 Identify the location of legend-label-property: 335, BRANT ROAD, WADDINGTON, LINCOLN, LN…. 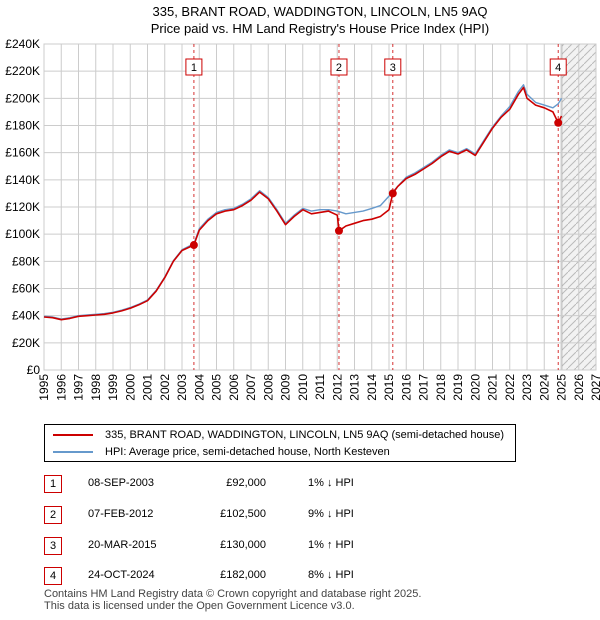
(304, 435).